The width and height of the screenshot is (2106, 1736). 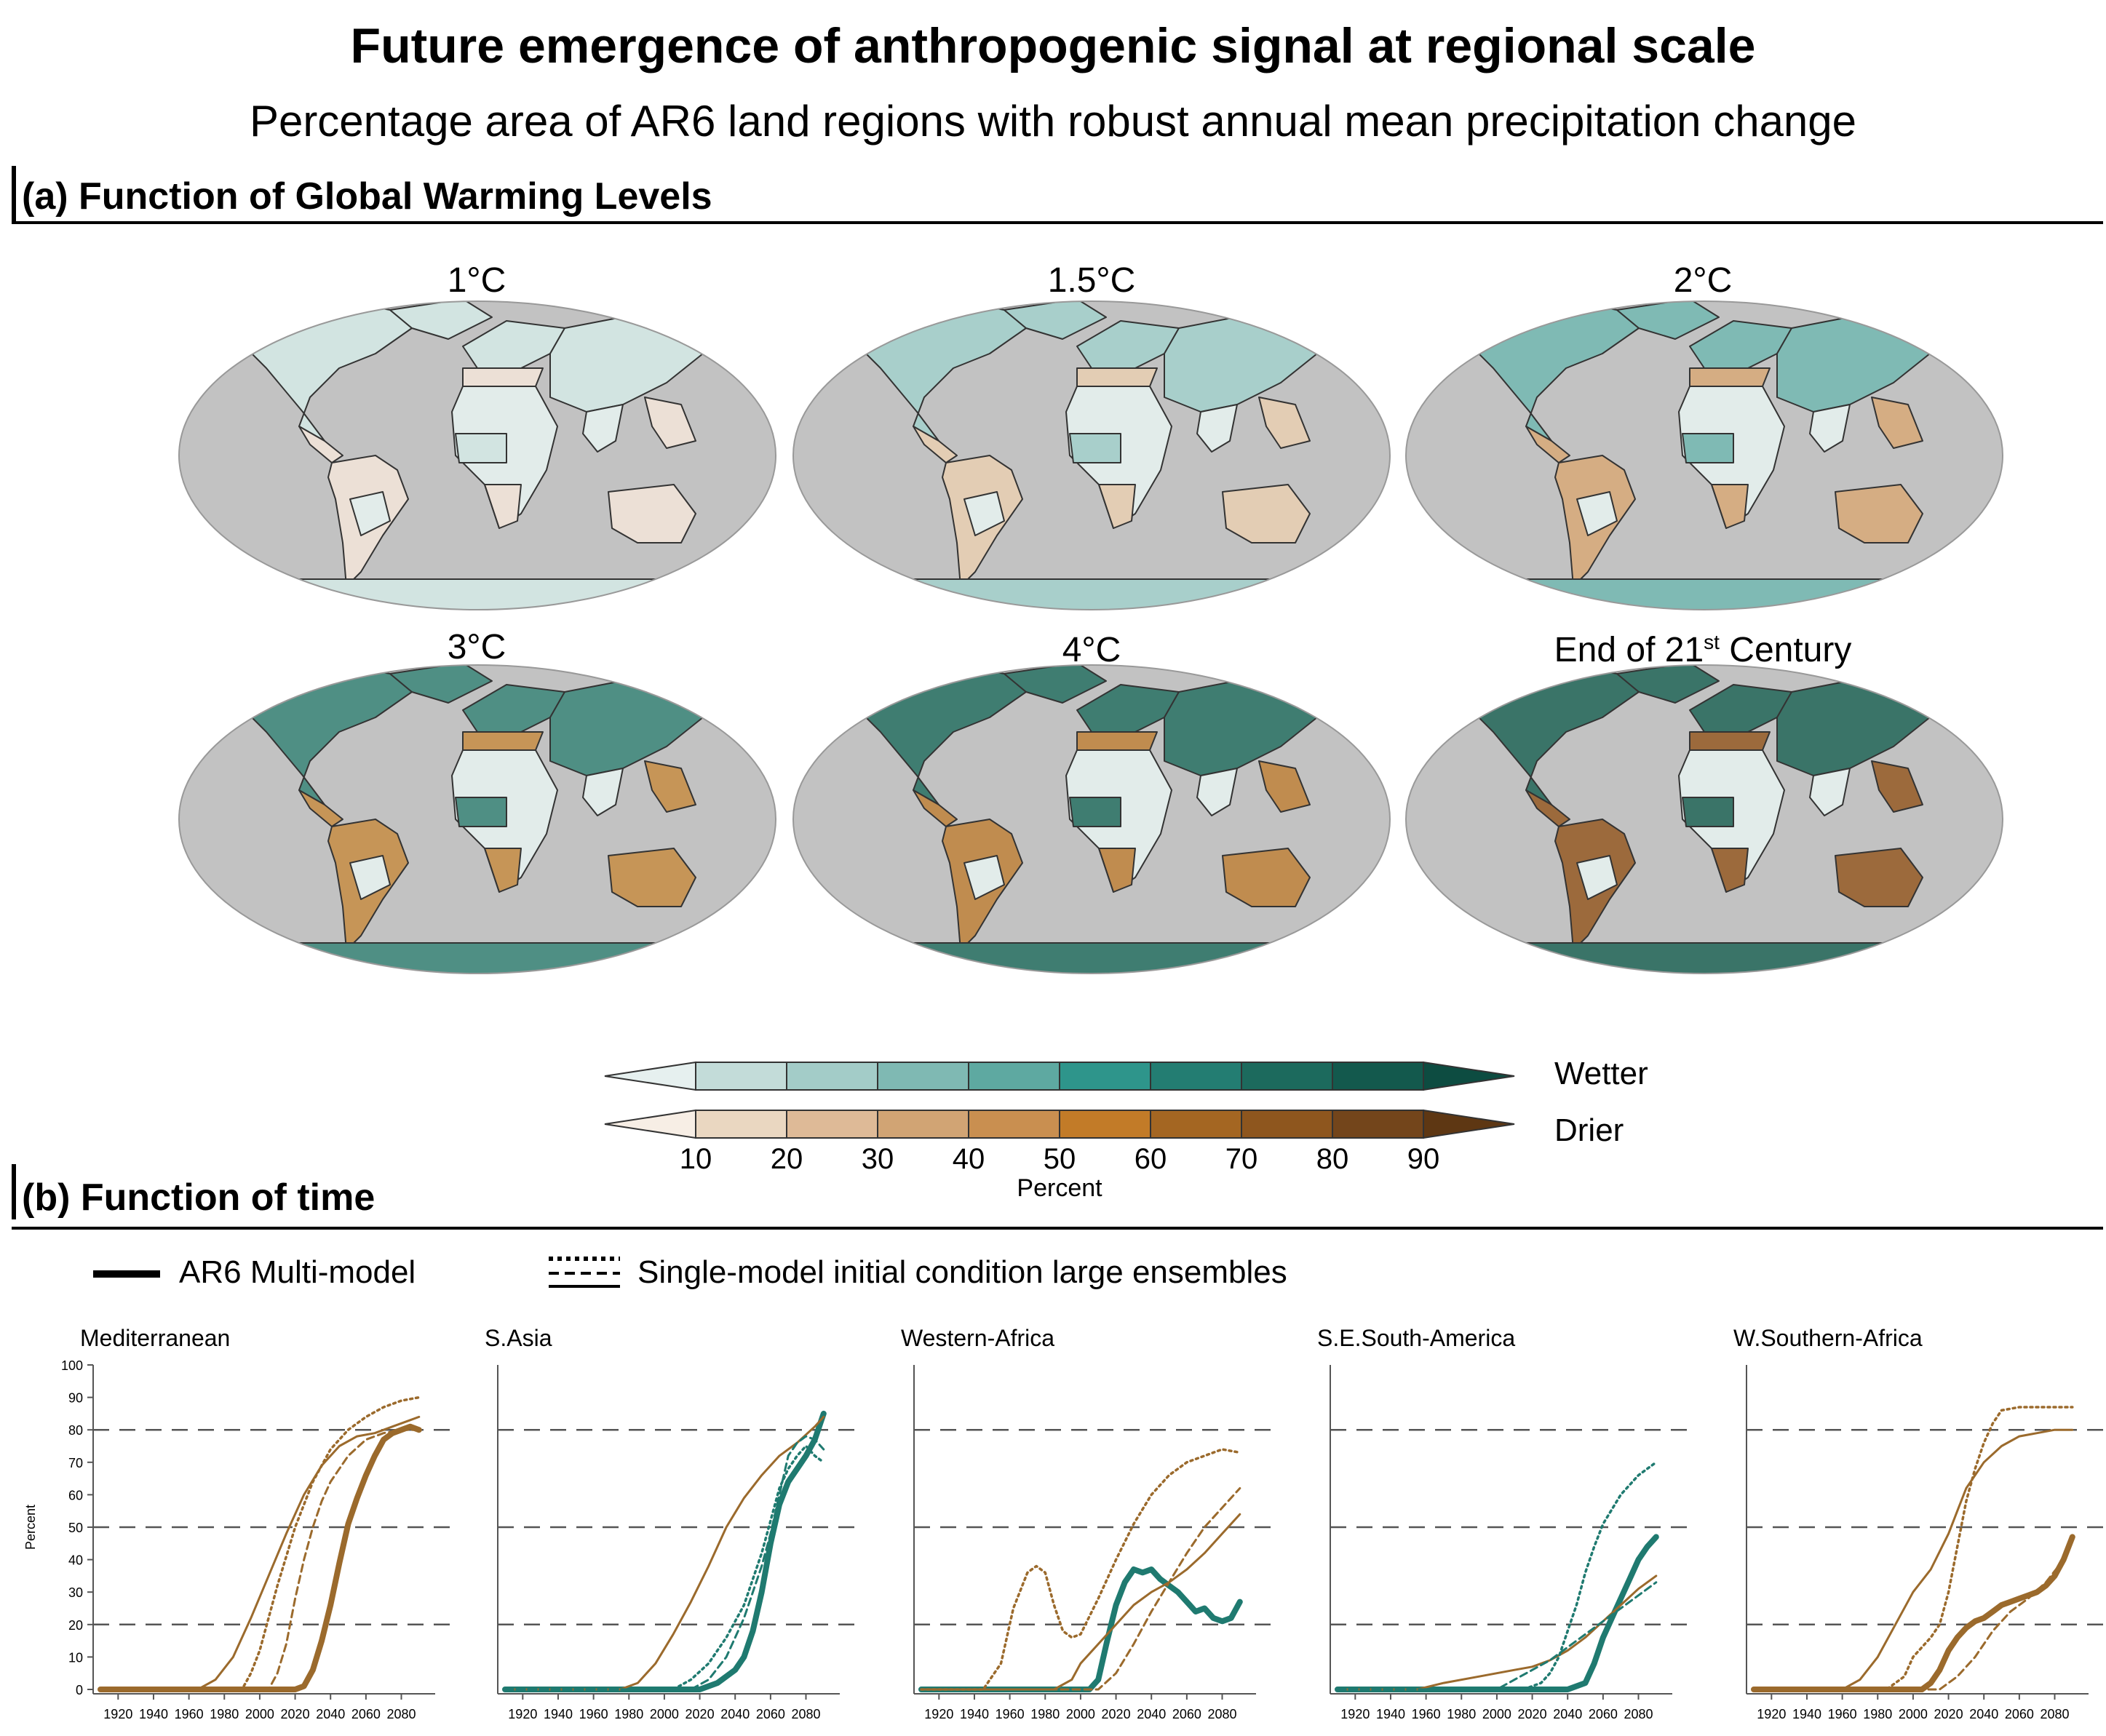 I want to click on section-b-rule, so click(x=1057, y=1229).